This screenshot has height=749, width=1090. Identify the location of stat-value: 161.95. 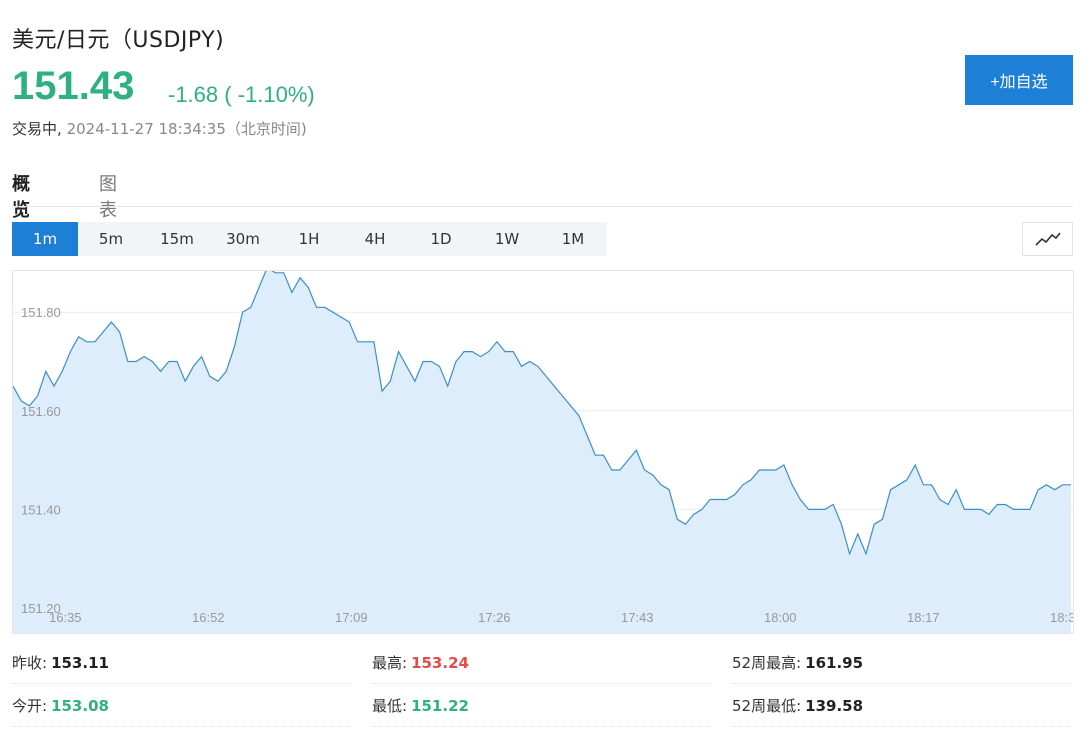
(834, 663).